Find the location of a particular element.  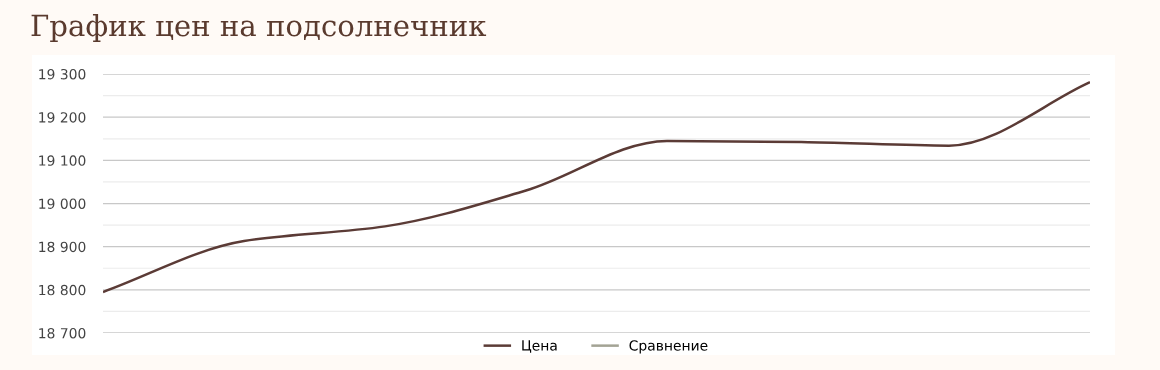

y-tick-label: 19 300 is located at coordinates (62, 74).